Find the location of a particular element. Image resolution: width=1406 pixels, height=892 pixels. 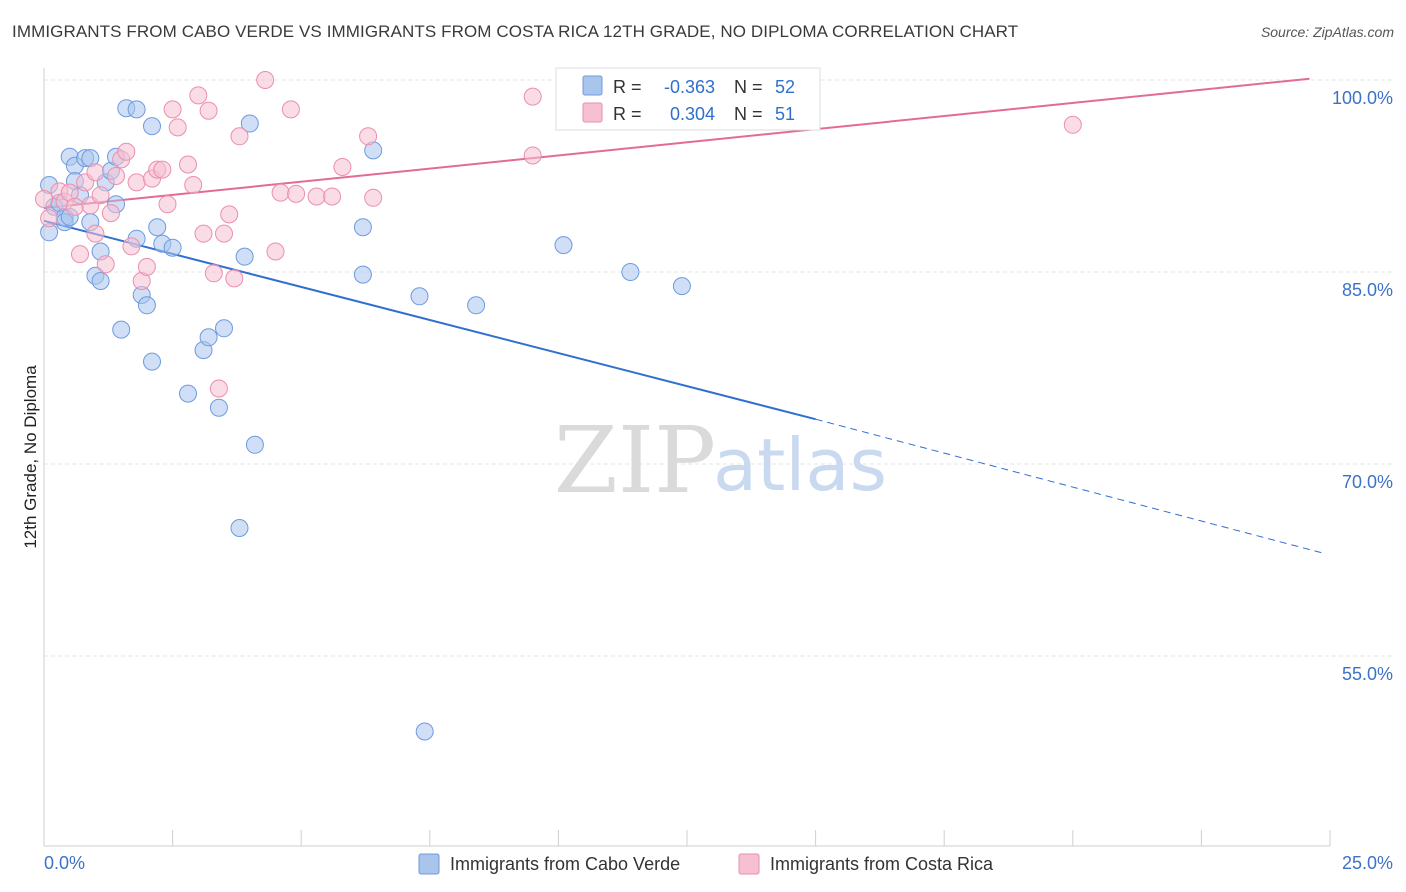

pink-trend-line is located at coordinates (676, 143).